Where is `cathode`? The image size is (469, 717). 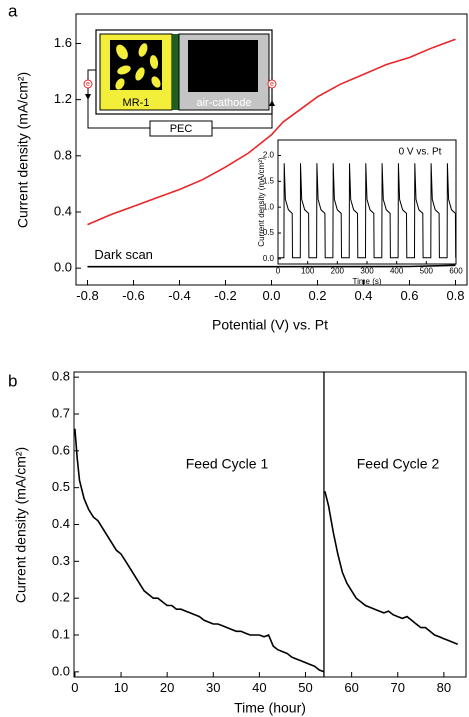
cathode is located at coordinates (223, 66).